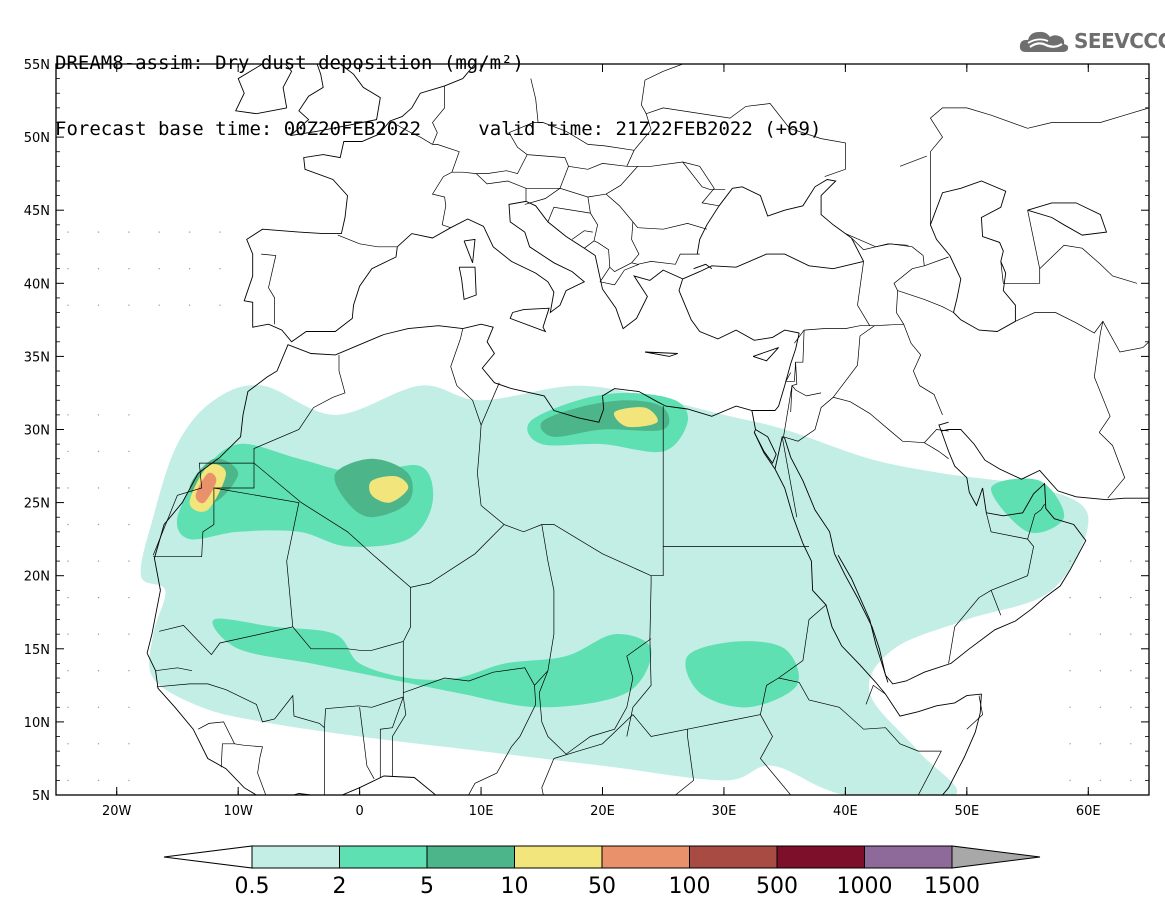 Image resolution: width=1165 pixels, height=907 pixels. I want to click on colorbar-label: 0.5, so click(252, 886).